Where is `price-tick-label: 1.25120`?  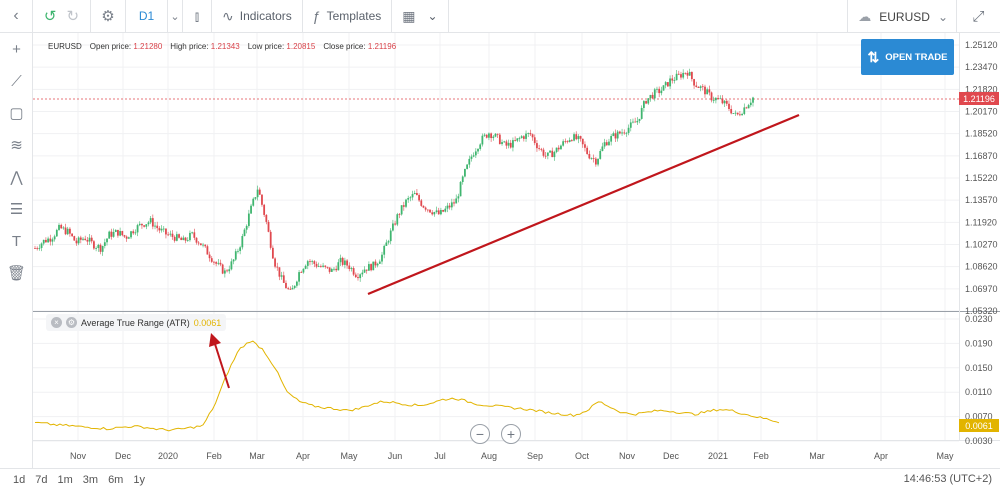 price-tick-label: 1.25120 is located at coordinates (981, 45).